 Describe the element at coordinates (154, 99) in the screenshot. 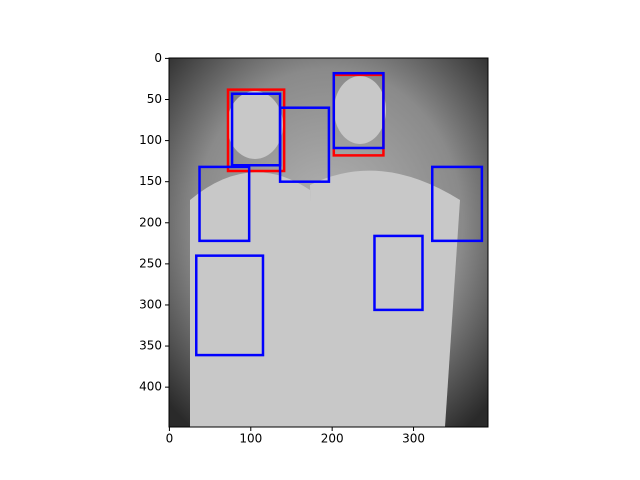

I see `y-tick-label: 50` at that location.